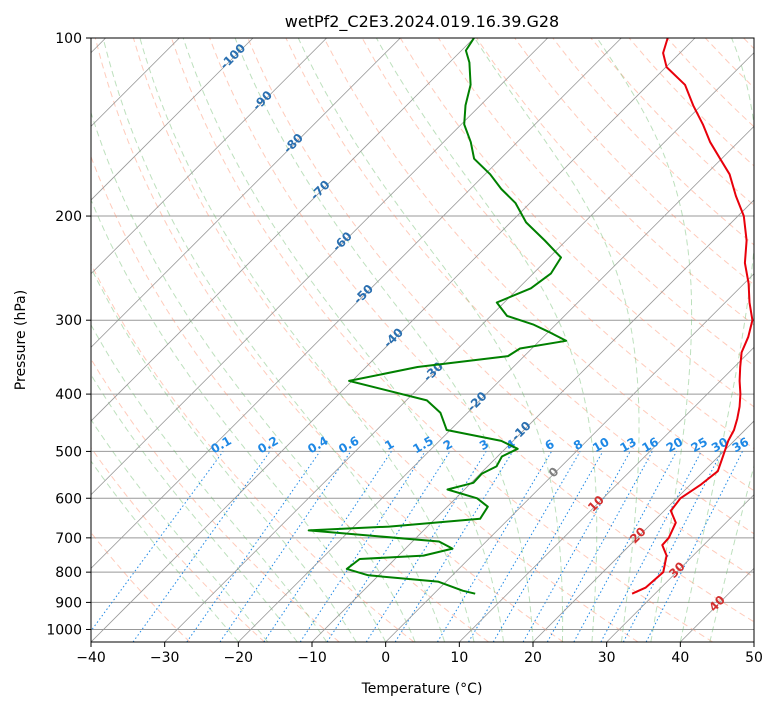 This screenshot has height=712, width=775. What do you see at coordinates (68, 395) in the screenshot?
I see `y-tick-label: 400` at bounding box center [68, 395].